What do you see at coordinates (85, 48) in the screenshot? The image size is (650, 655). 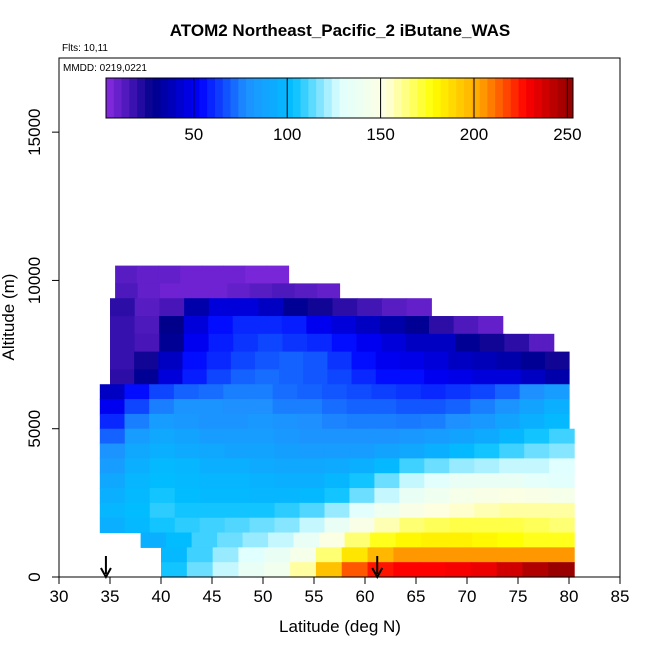 I see `flights-annotation: Flts: 10,11` at bounding box center [85, 48].